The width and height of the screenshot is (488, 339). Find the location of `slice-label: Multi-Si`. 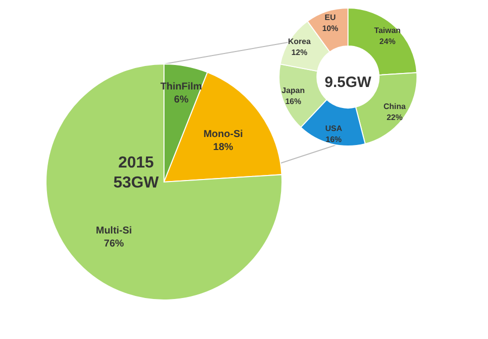

slice-label: Multi-Si is located at coordinates (114, 230).